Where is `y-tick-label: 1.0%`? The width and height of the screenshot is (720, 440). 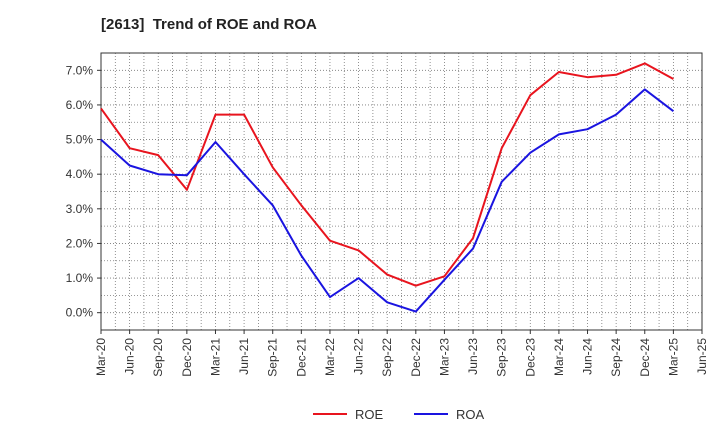
y-tick-label: 1.0% is located at coordinates (80, 278).